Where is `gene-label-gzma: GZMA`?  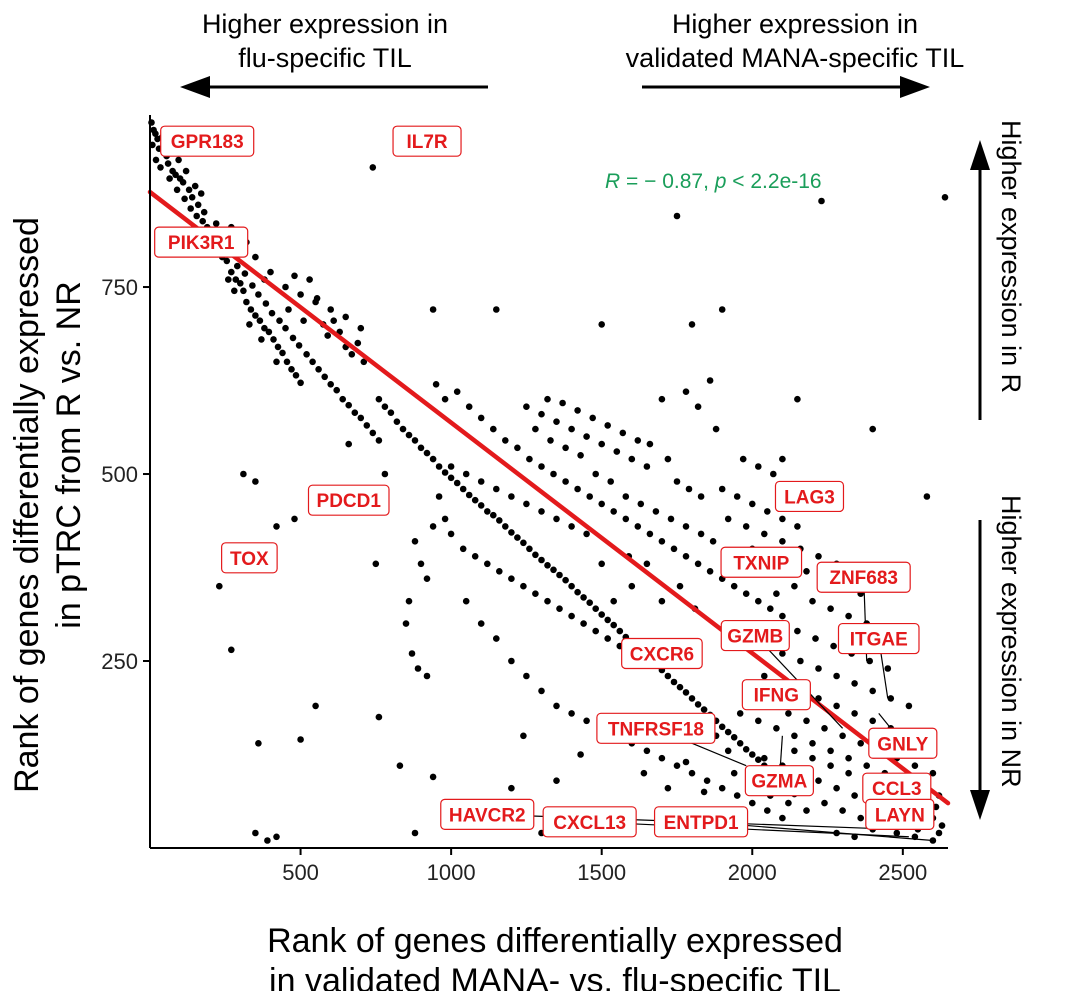
gene-label-gzma: GZMA is located at coordinates (779, 781).